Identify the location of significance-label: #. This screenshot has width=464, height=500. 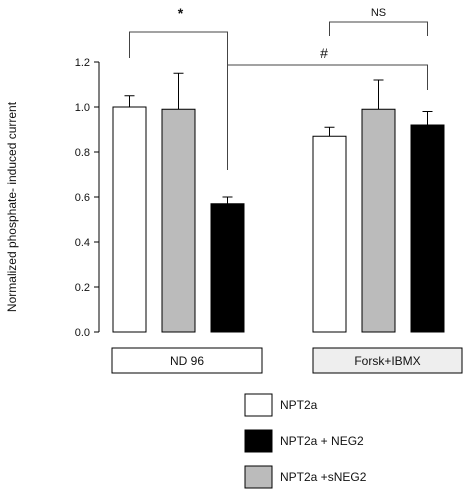
(324, 53).